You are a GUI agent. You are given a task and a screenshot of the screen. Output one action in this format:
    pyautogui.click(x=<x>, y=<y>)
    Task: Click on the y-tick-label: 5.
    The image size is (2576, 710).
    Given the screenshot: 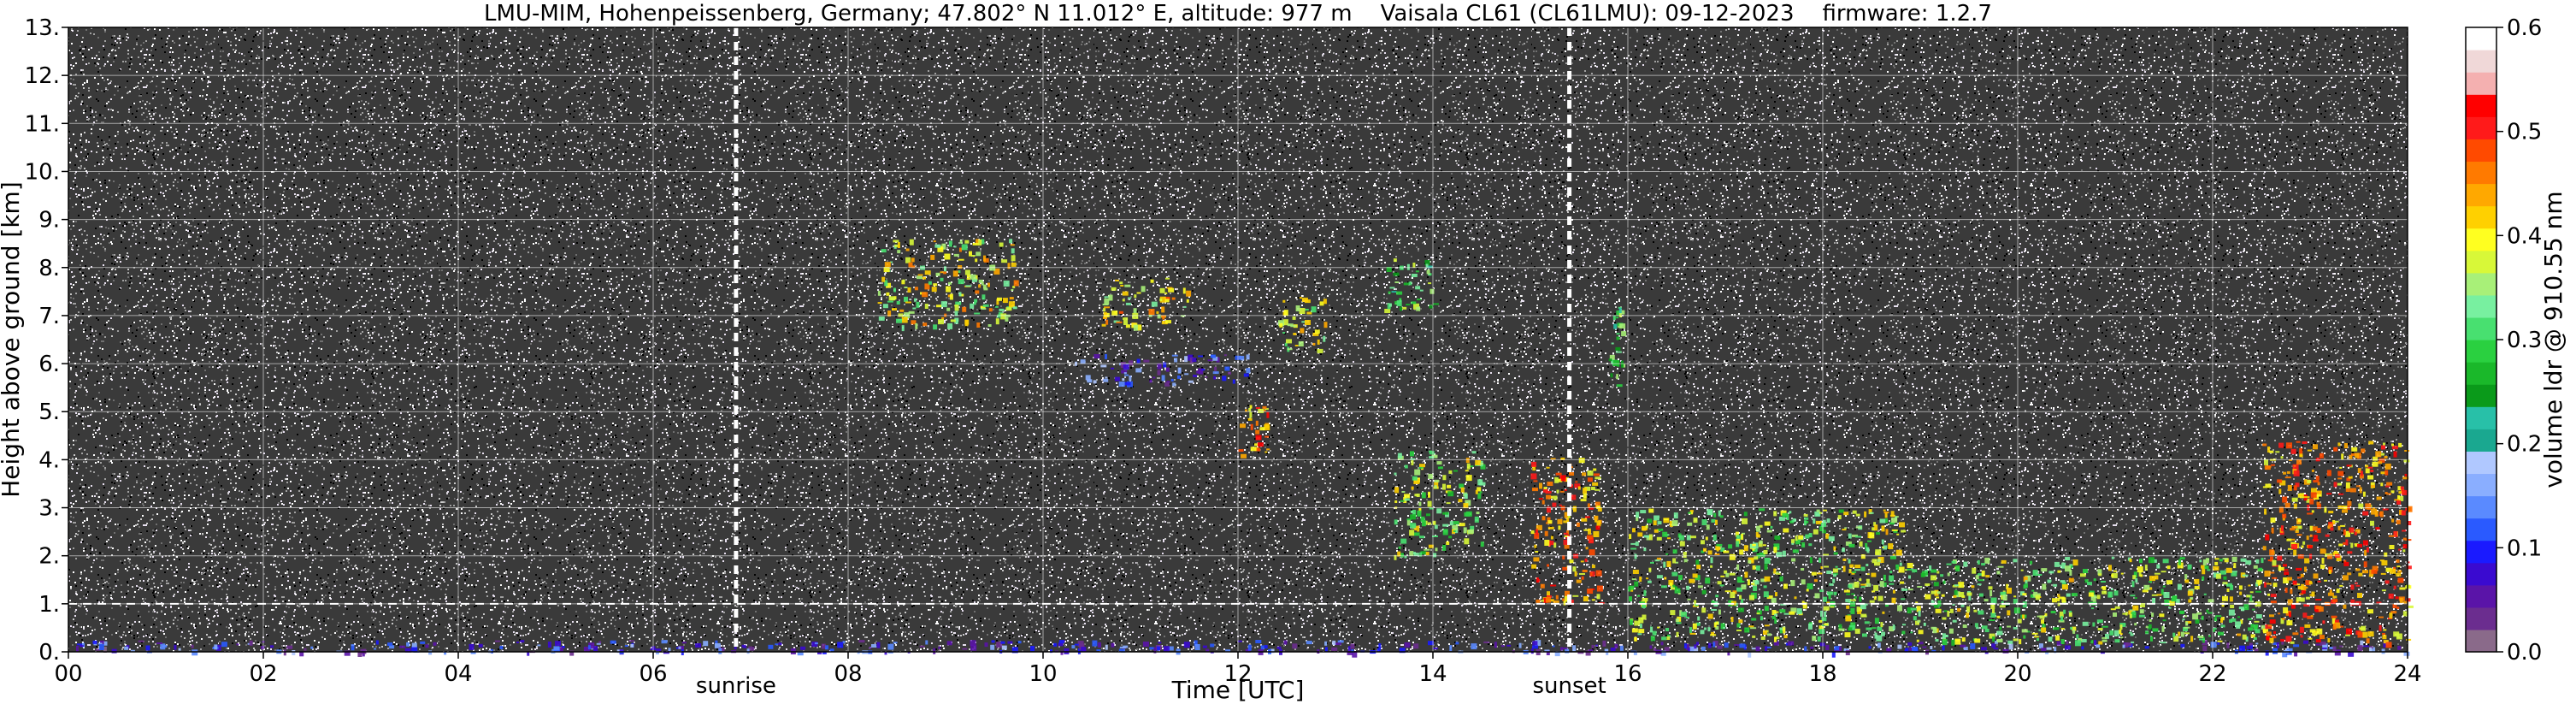 What is the action you would take?
    pyautogui.click(x=49, y=412)
    